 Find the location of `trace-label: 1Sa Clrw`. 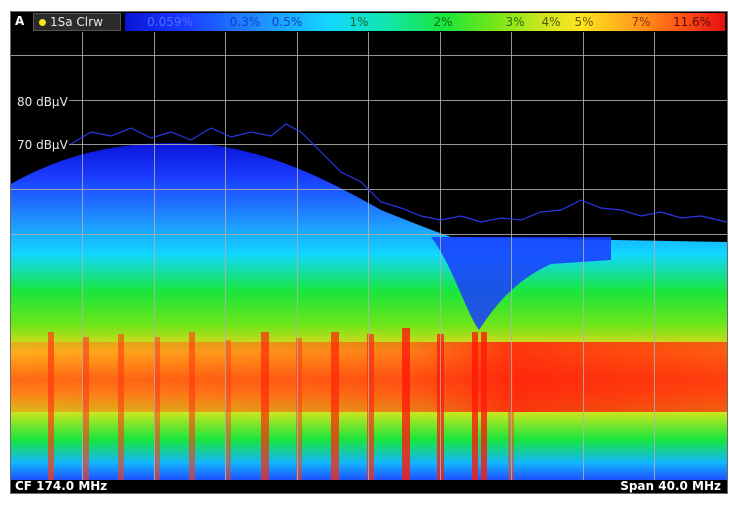

trace-label: 1Sa Clrw is located at coordinates (76, 22).